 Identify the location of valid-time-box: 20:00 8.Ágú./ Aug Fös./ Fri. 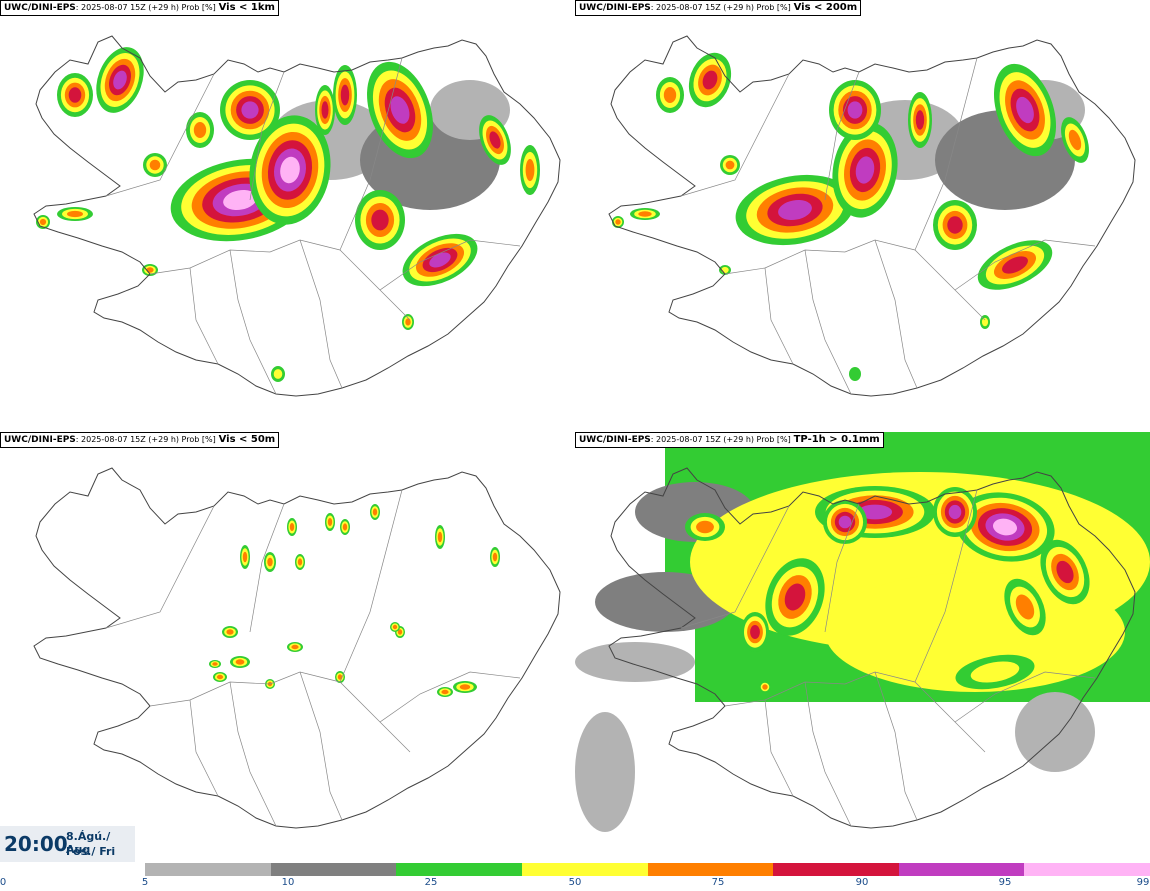
(67, 844).